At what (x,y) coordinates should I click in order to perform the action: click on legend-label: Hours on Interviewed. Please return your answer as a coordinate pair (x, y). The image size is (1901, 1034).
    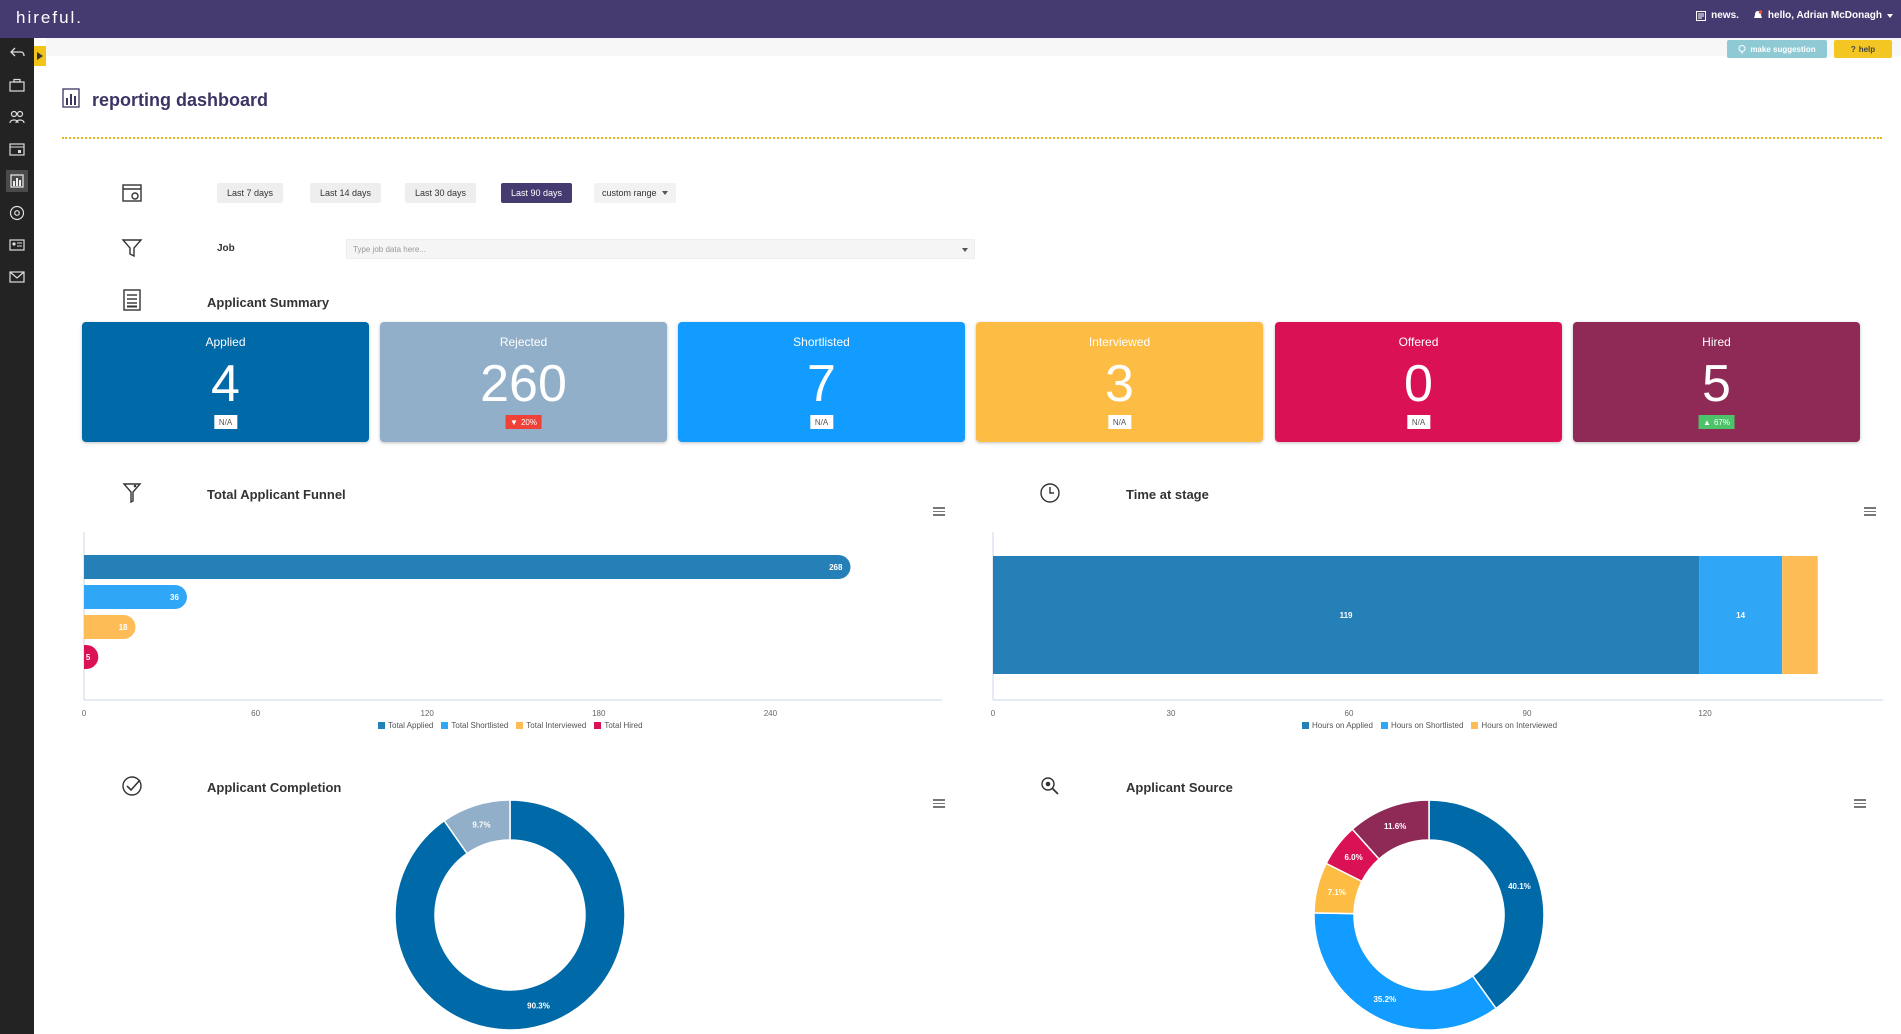
    Looking at the image, I should click on (1519, 725).